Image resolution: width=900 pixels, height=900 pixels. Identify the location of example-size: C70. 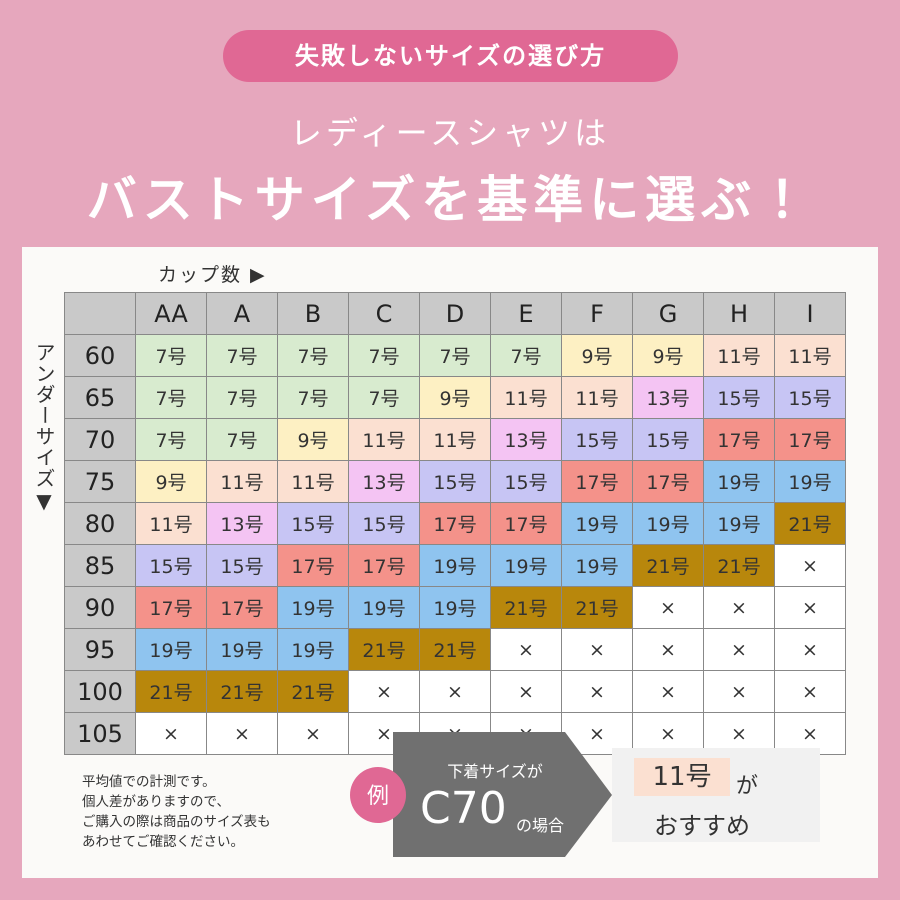
(463, 808).